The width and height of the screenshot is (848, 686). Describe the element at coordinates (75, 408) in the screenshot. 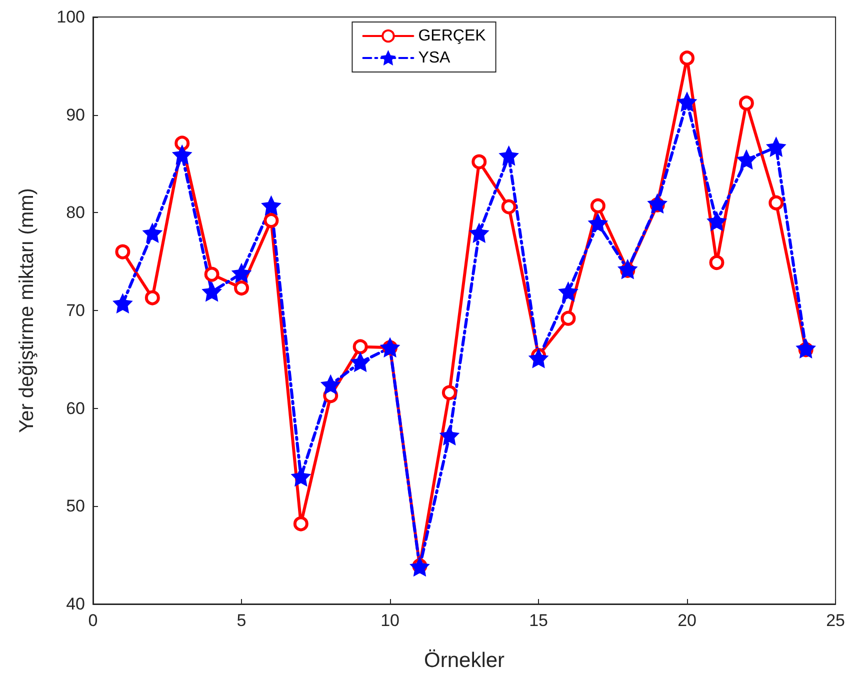

I see `y-tick-label: 60` at that location.